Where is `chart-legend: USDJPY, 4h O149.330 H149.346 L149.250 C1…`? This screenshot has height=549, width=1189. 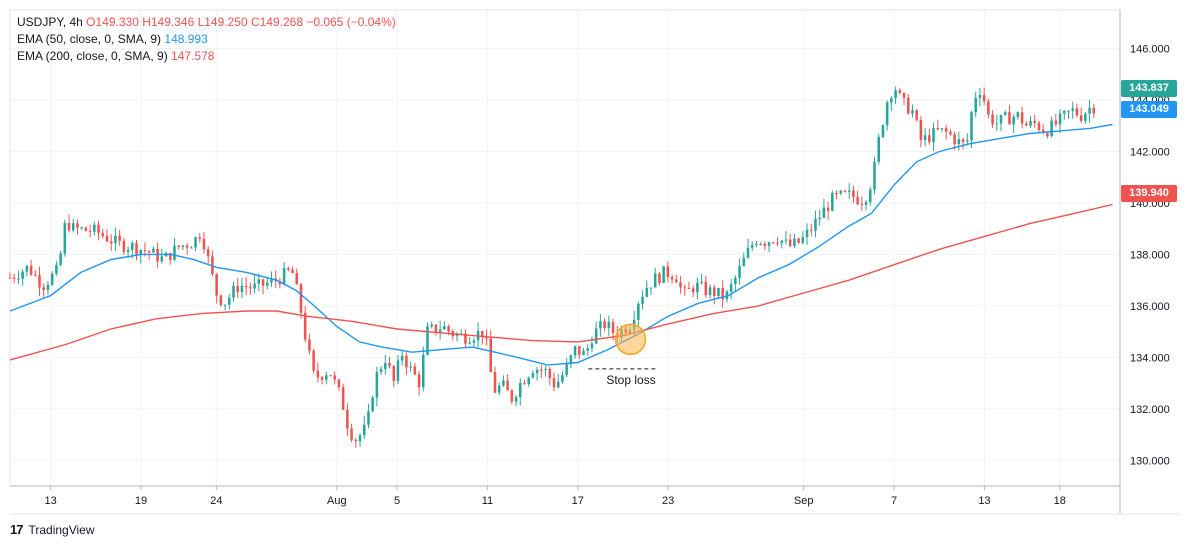
chart-legend: USDJPY, 4h O149.330 H149.346 L149.250 C1… is located at coordinates (206, 39).